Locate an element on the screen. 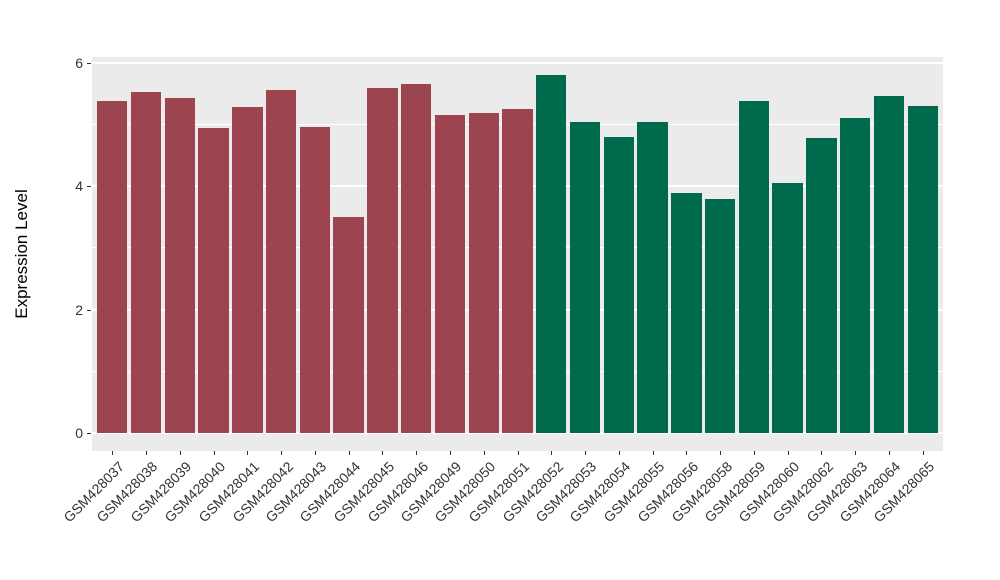 The height and width of the screenshot is (580, 1000). bar-GSM428055 is located at coordinates (652, 277).